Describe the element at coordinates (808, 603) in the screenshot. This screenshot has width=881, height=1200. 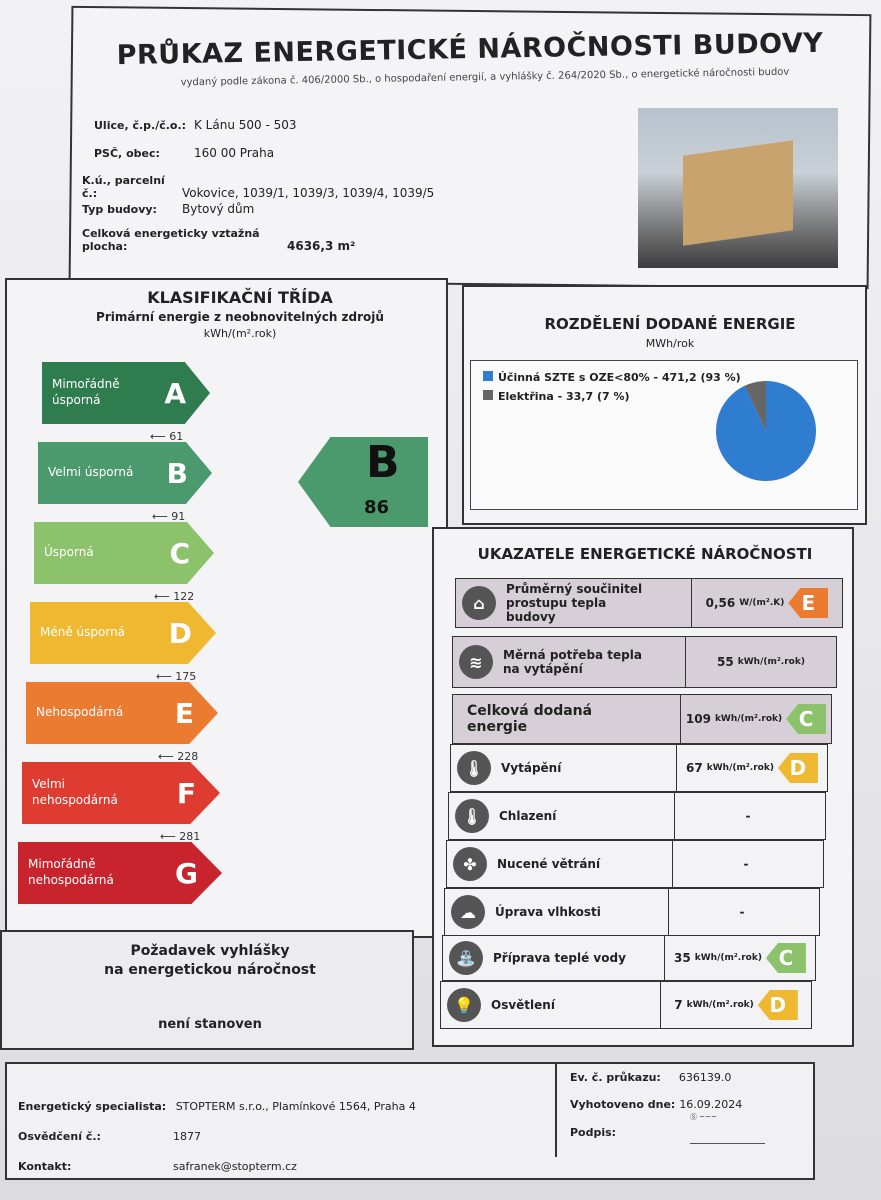
I see `indicator-class-badge: E` at that location.